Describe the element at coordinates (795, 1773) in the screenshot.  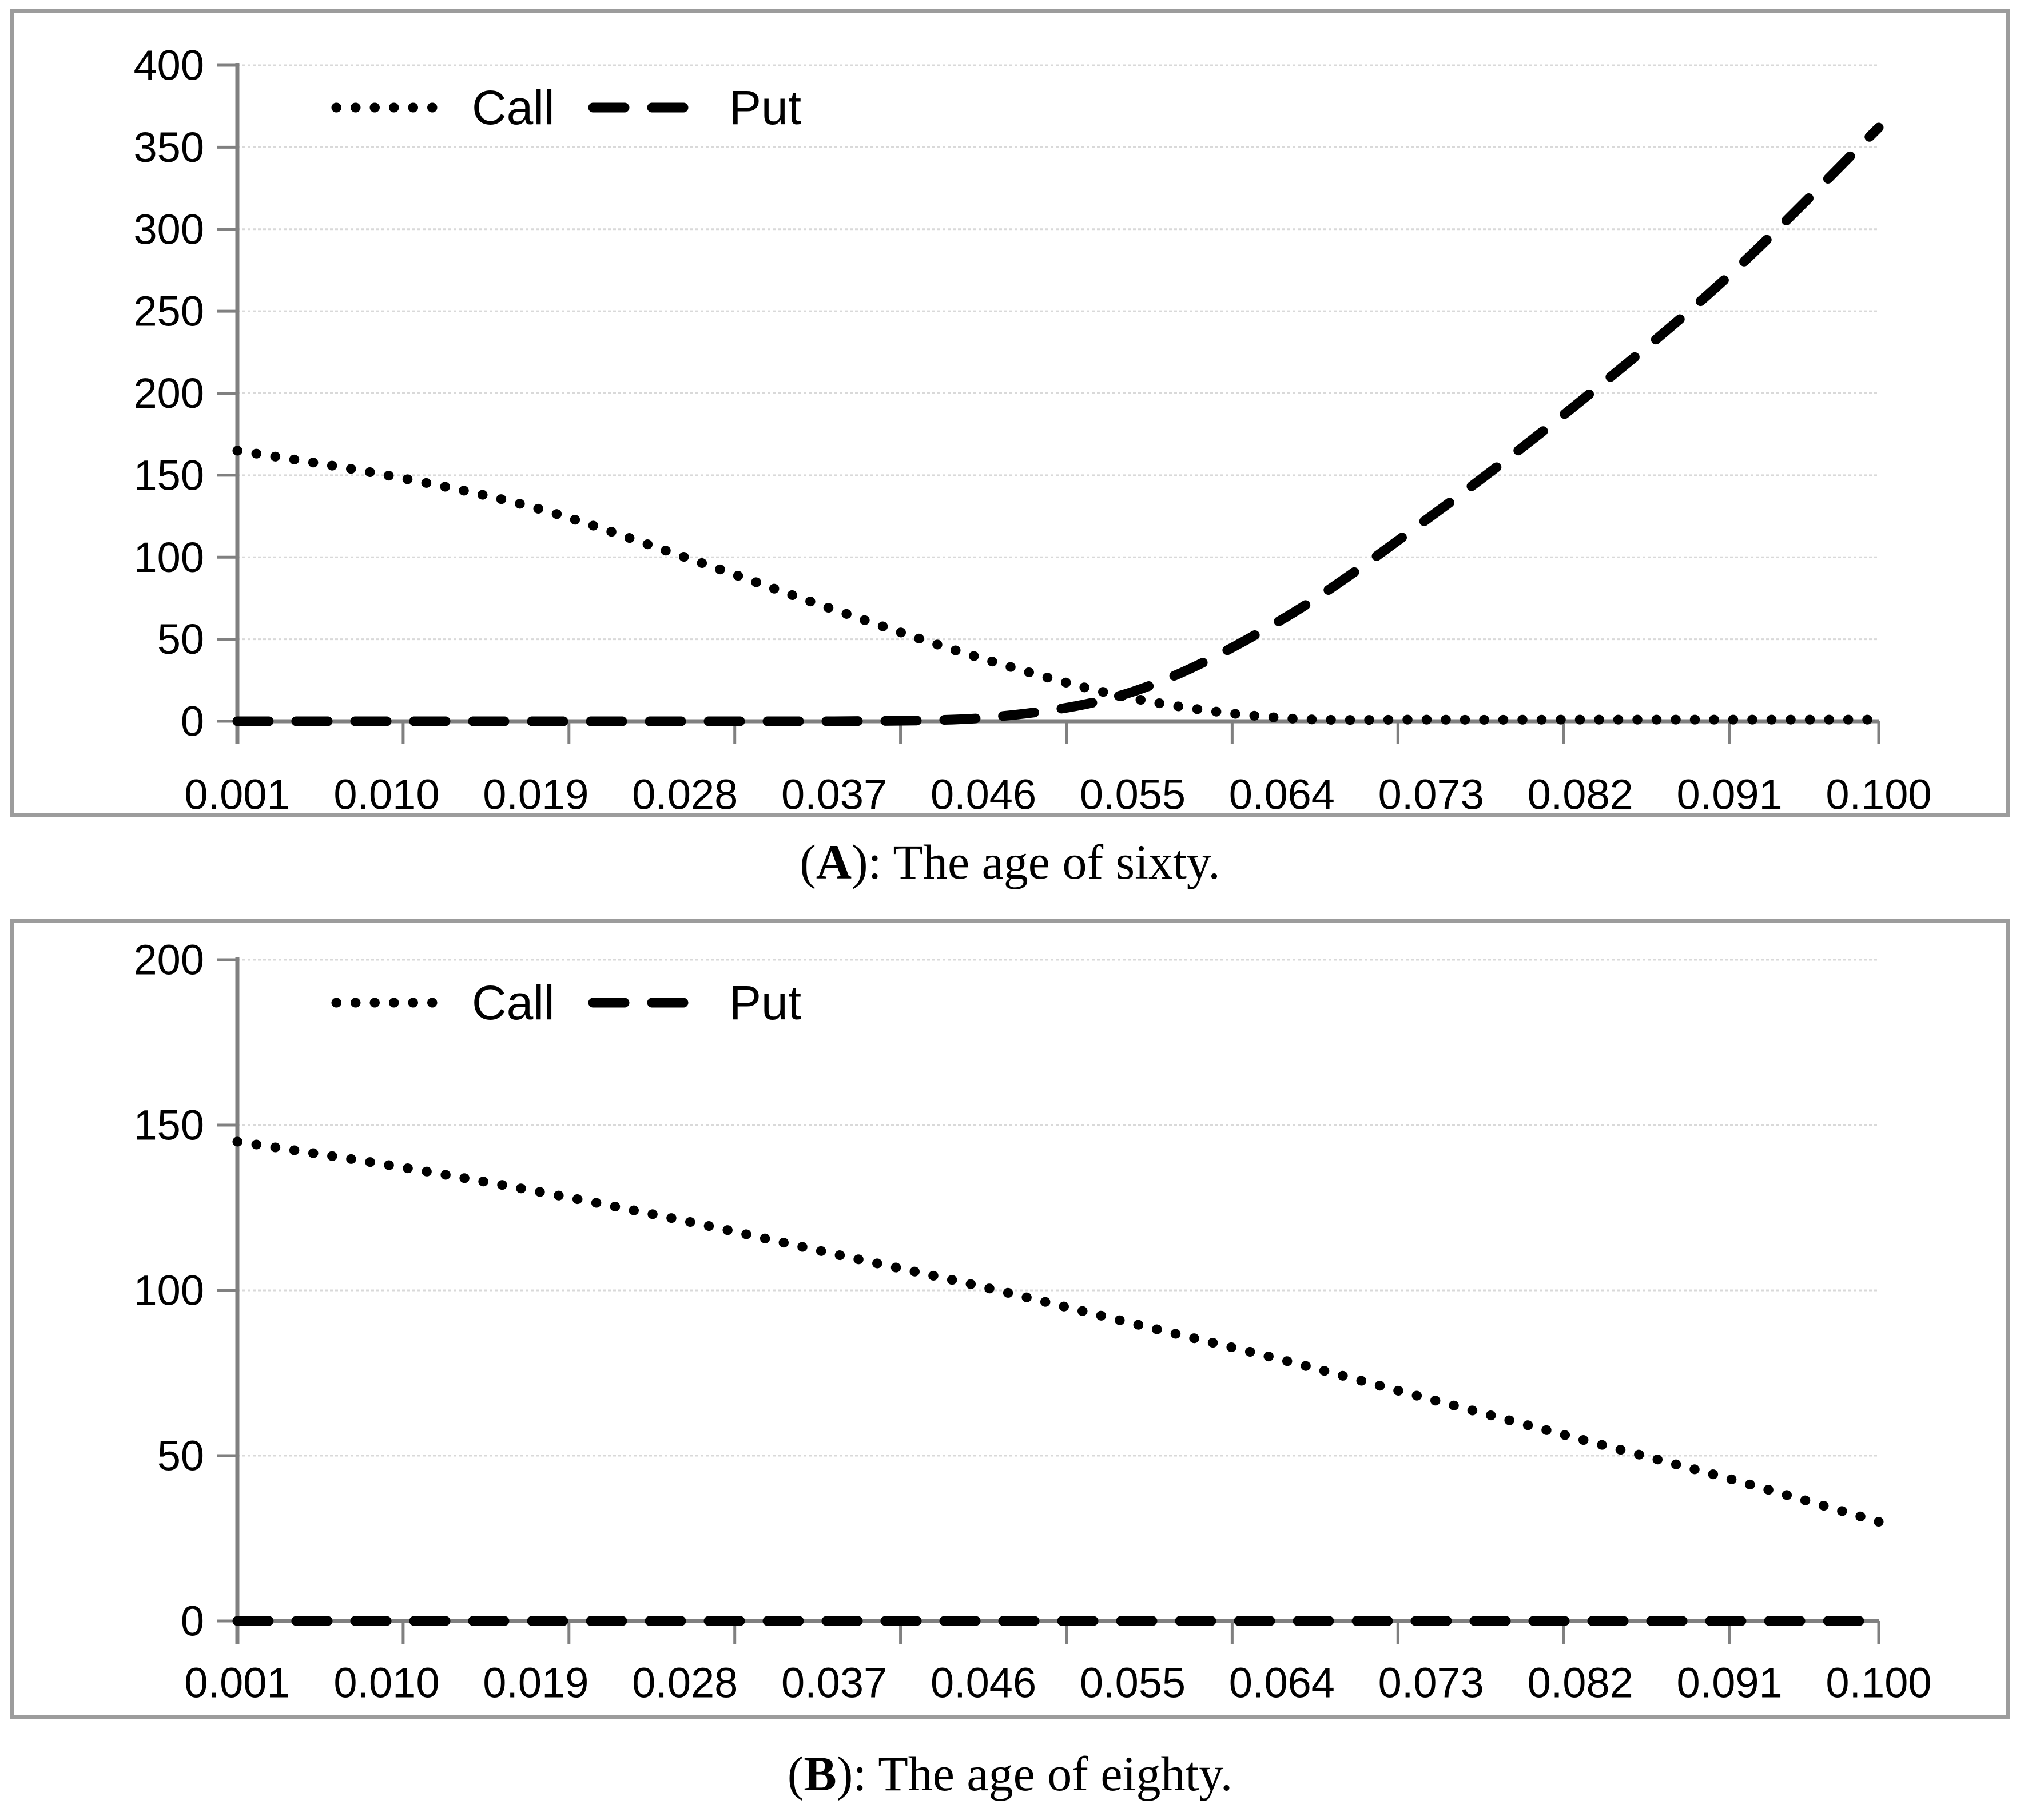
I see `caption-b-open: (` at that location.